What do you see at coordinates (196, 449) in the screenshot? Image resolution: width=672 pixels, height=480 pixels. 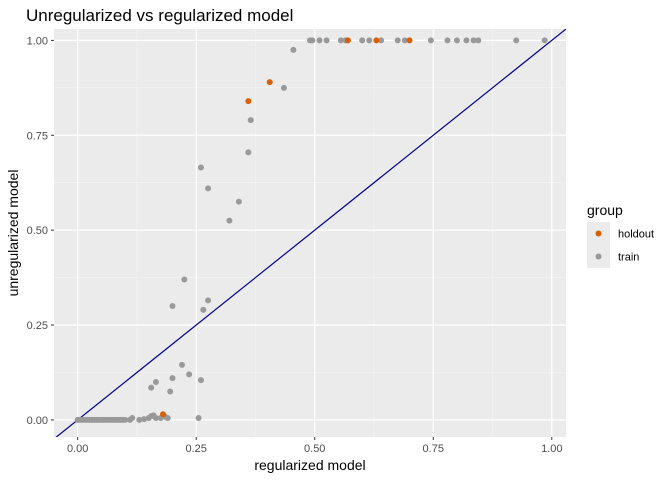 I see `x-tick-label: 0.25` at bounding box center [196, 449].